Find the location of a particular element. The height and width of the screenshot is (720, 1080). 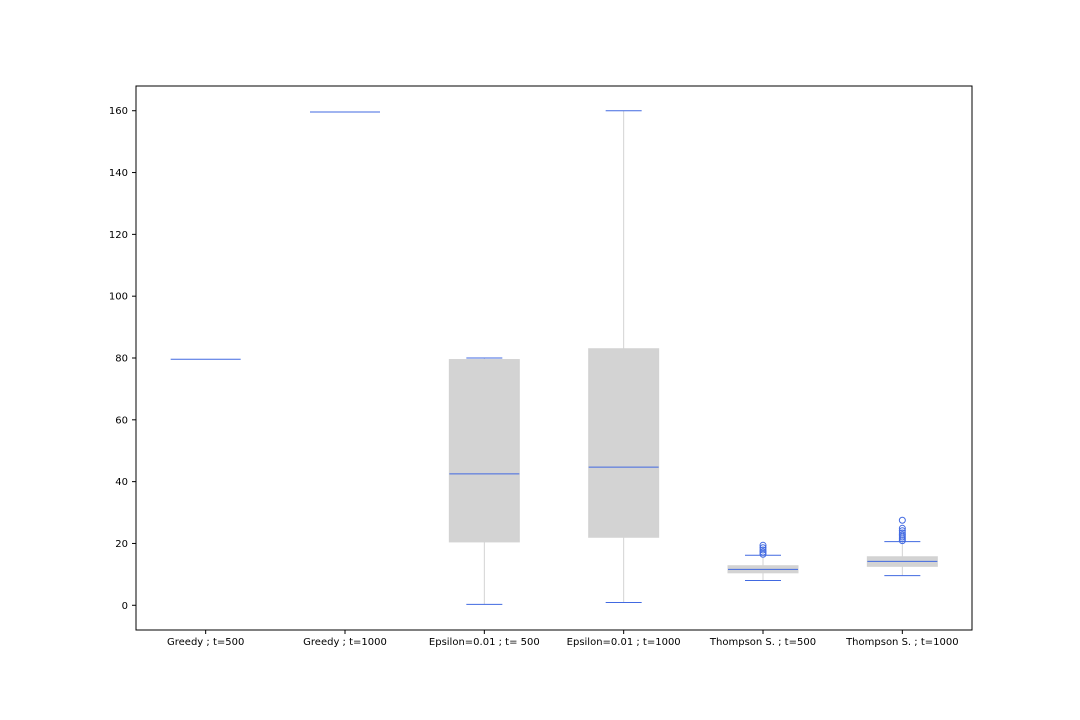

x-tick-label: Greedy ; t=500 is located at coordinates (205, 642).